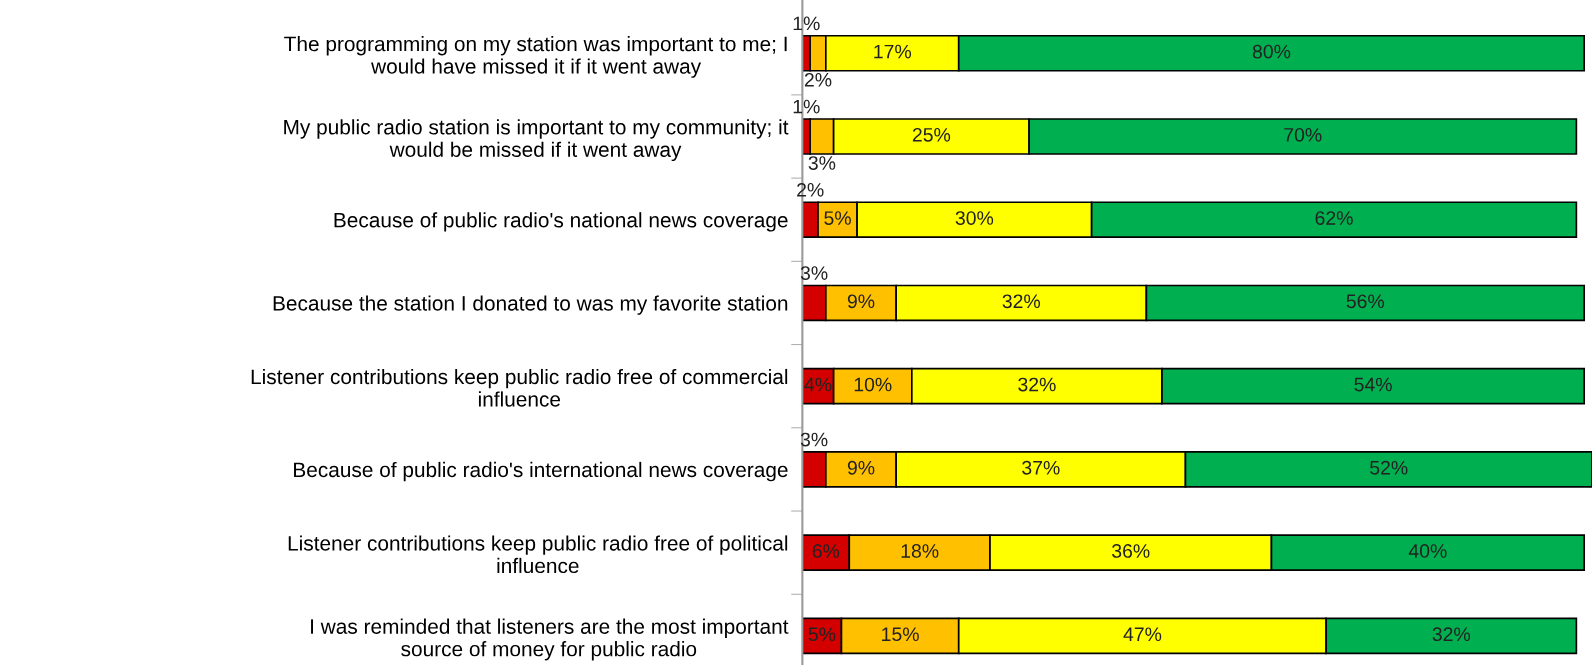 This screenshot has width=1592, height=665. Describe the element at coordinates (1365, 301) in the screenshot. I see `data-label: 56%` at that location.